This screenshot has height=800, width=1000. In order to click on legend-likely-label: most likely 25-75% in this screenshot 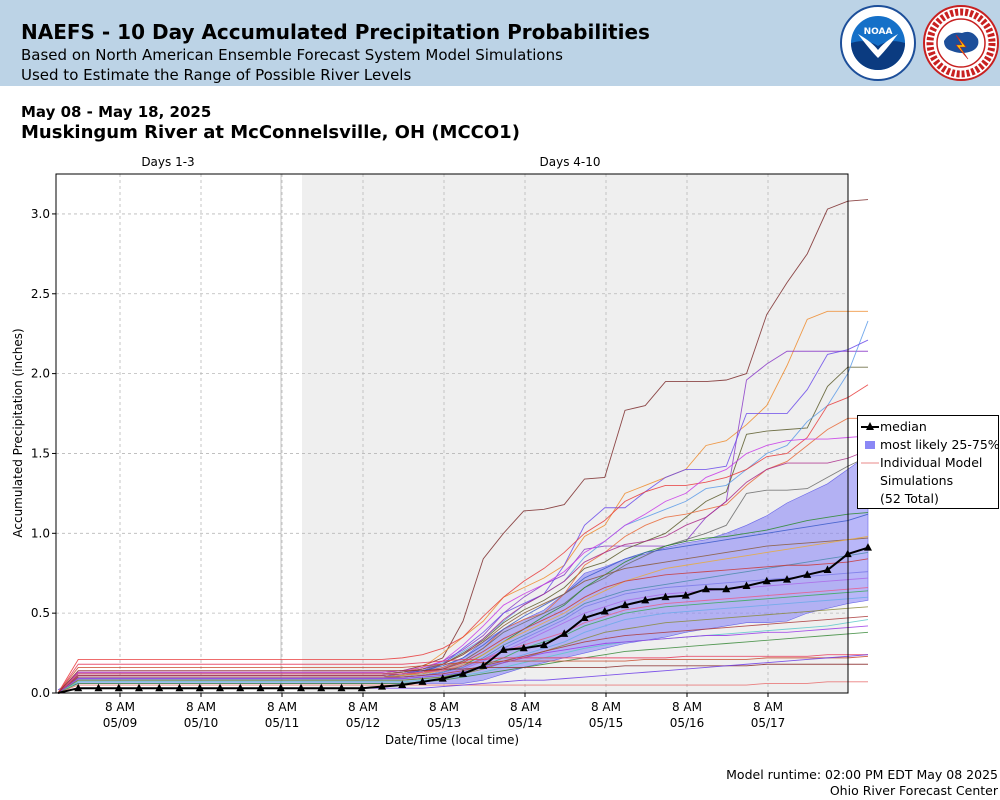, I will do `click(940, 444)`.